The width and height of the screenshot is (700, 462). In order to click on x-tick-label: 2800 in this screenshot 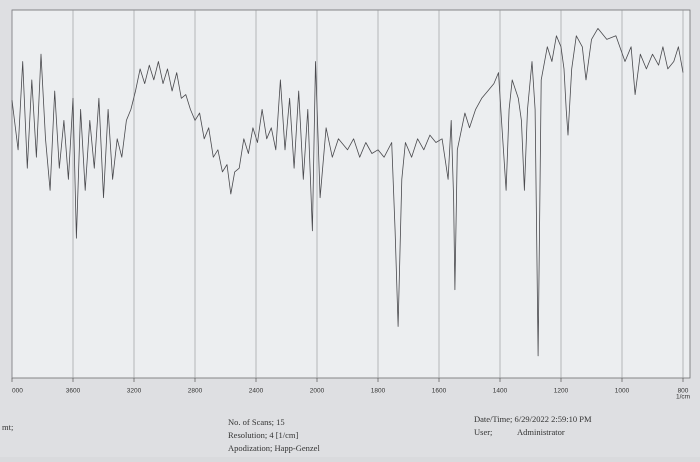, I will do `click(195, 391)`.